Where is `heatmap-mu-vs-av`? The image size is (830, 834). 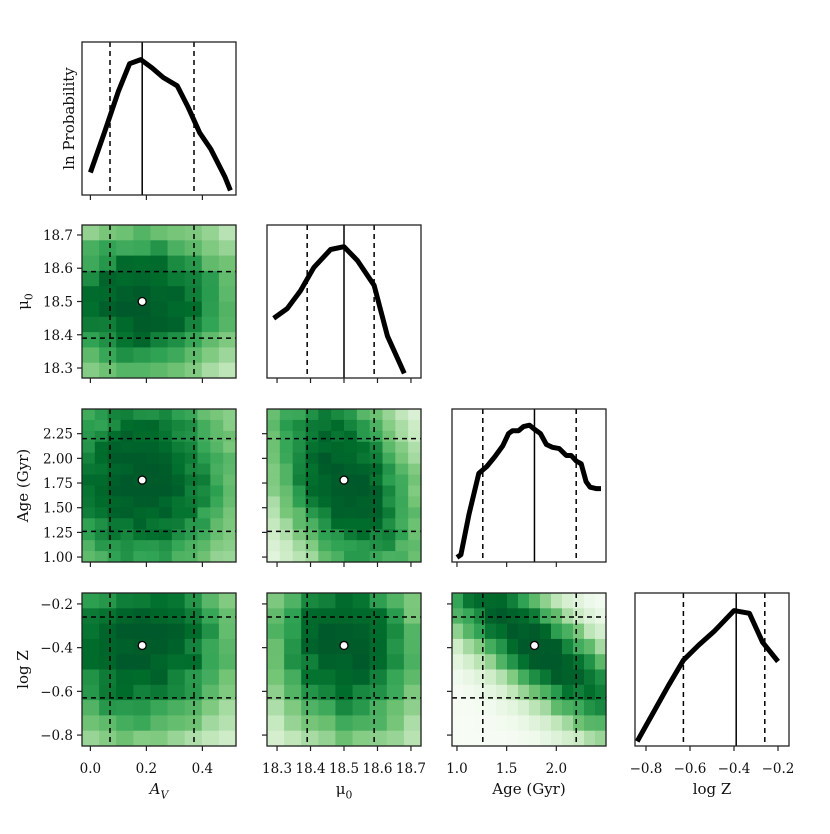 heatmap-mu-vs-av is located at coordinates (159, 301).